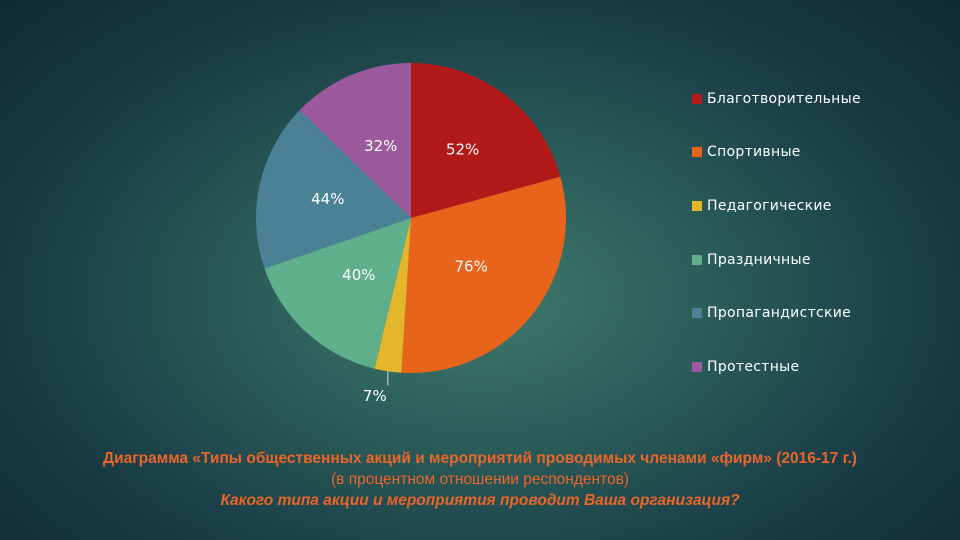  Describe the element at coordinates (784, 98) in the screenshot. I see `legend-label: Благотворительные` at that location.